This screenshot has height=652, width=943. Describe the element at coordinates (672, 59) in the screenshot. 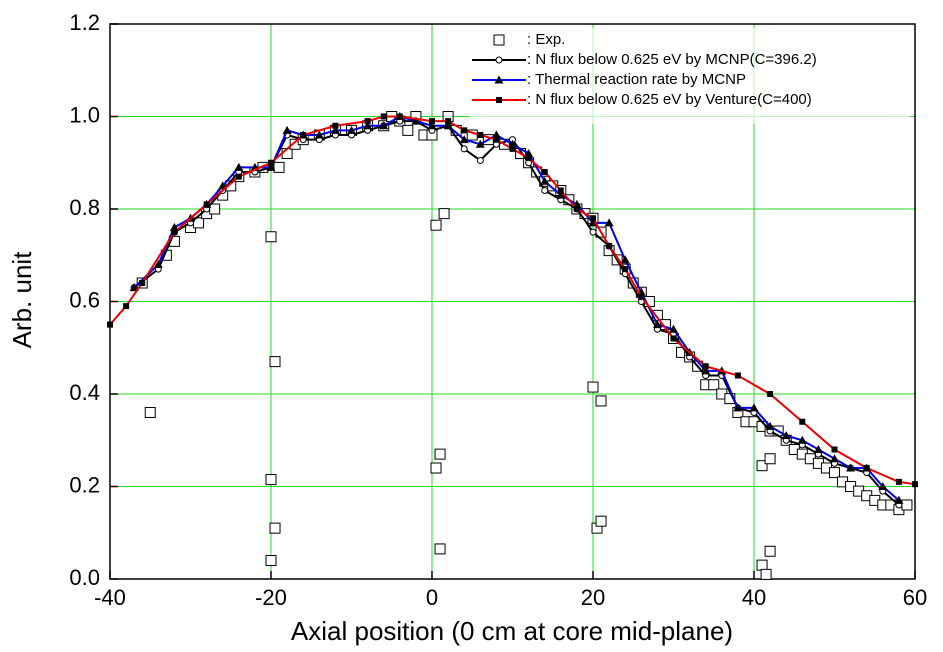

I see `legend-label: : N flux below 0.625 eV by MCNP(C=396.2)` at that location.